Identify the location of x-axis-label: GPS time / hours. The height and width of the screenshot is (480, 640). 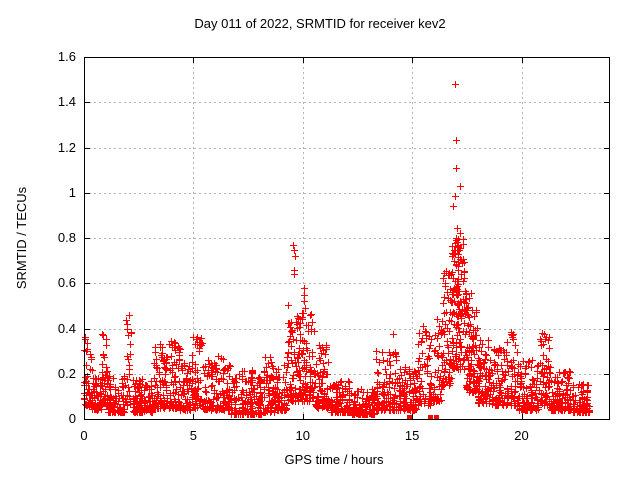
(334, 459).